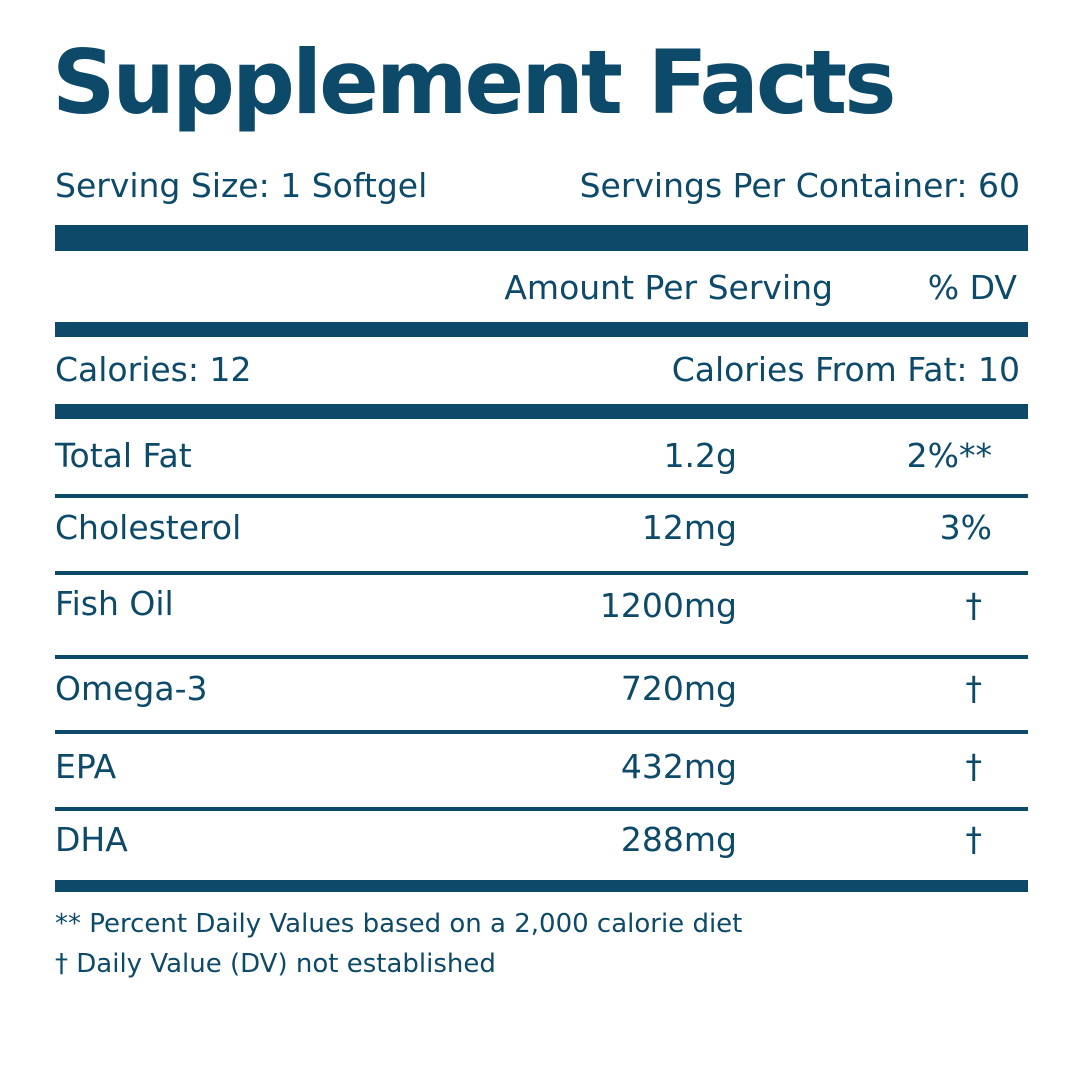 This screenshot has width=1080, height=1080. I want to click on divider-bottom, so click(541, 886).